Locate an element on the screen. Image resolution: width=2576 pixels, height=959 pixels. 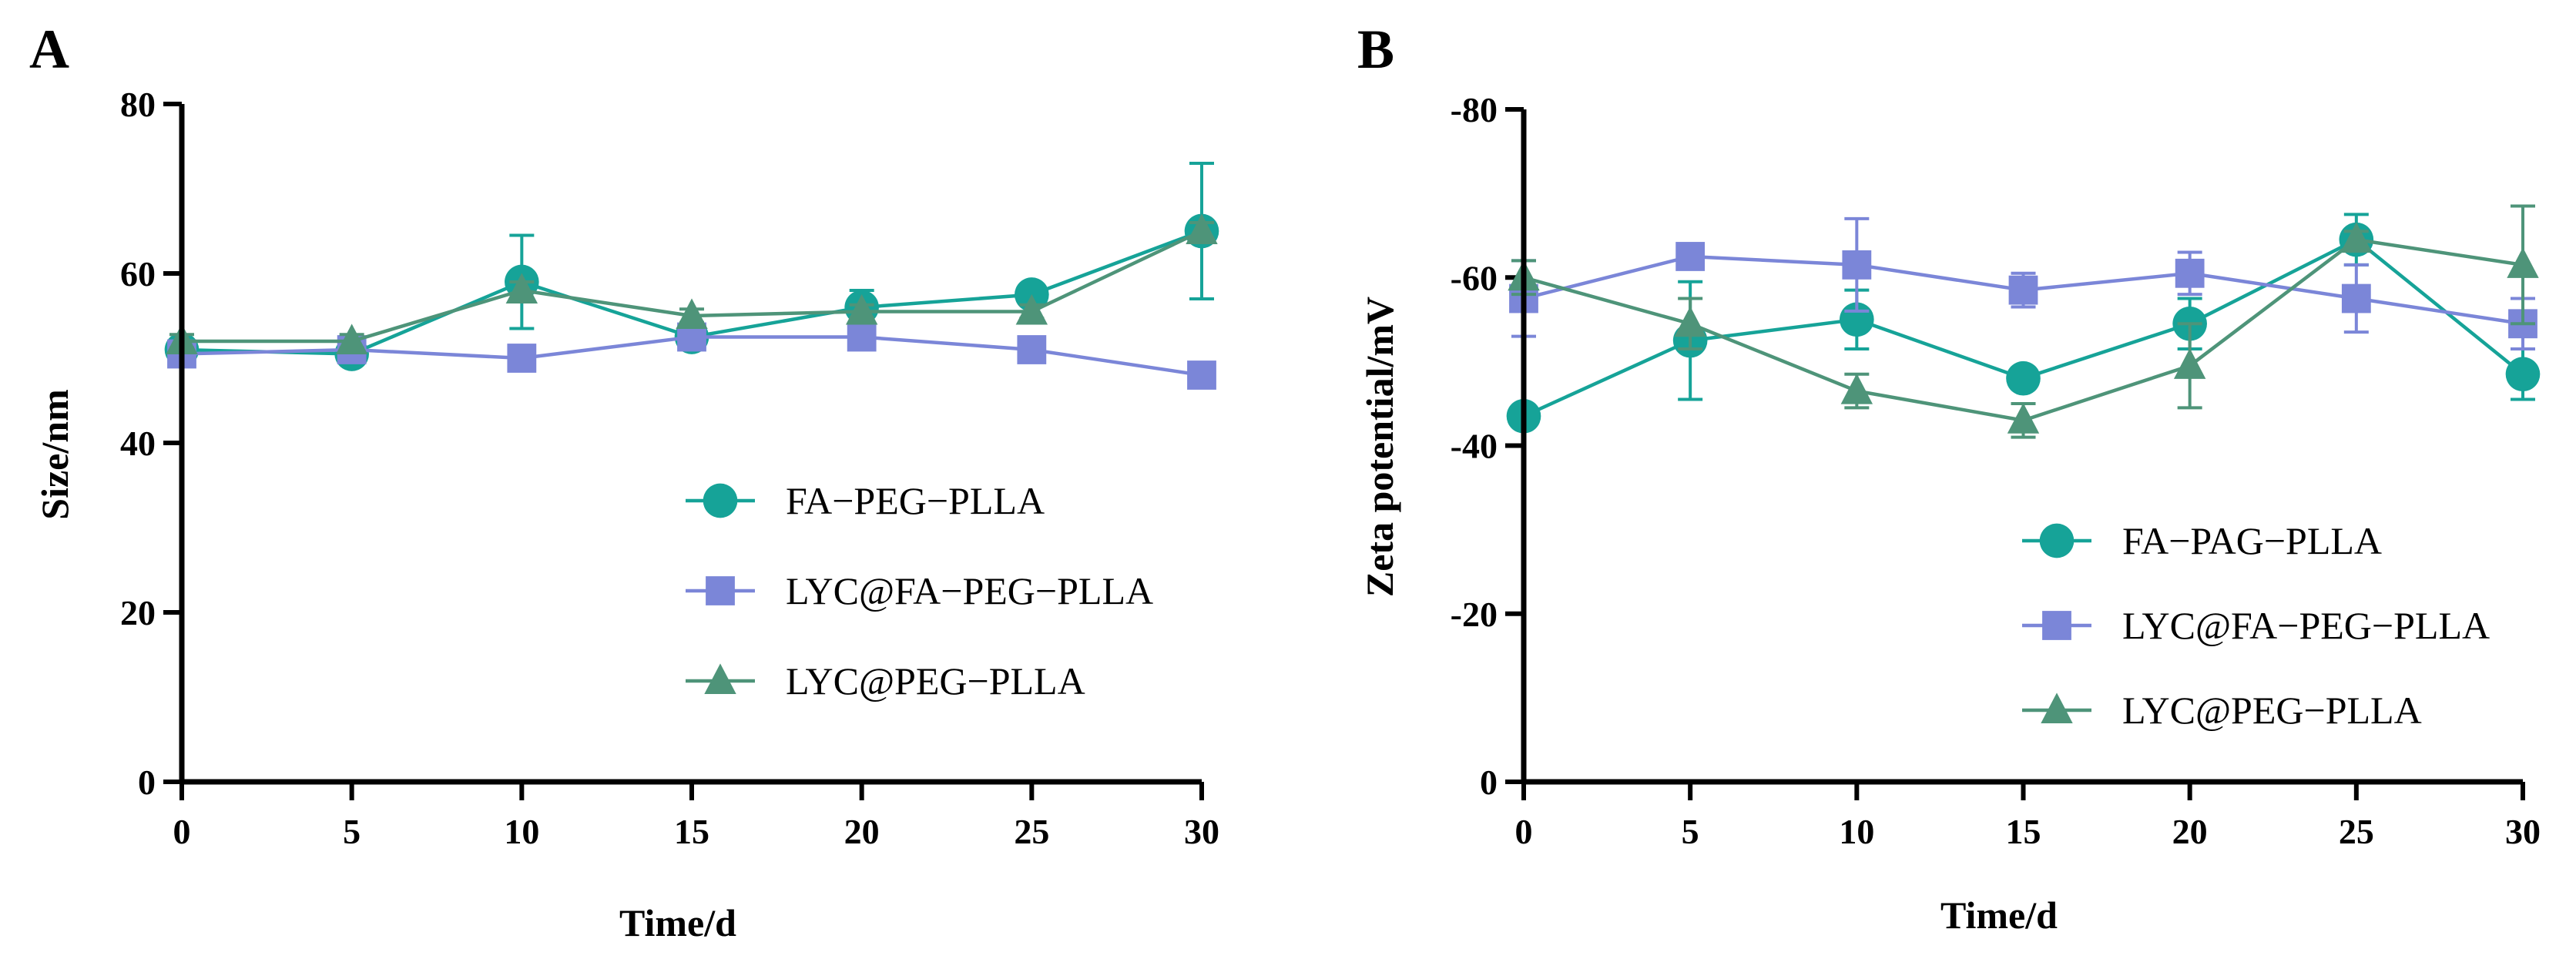
y-axis-title: Zeta potential/mV is located at coordinates (1379, 447).